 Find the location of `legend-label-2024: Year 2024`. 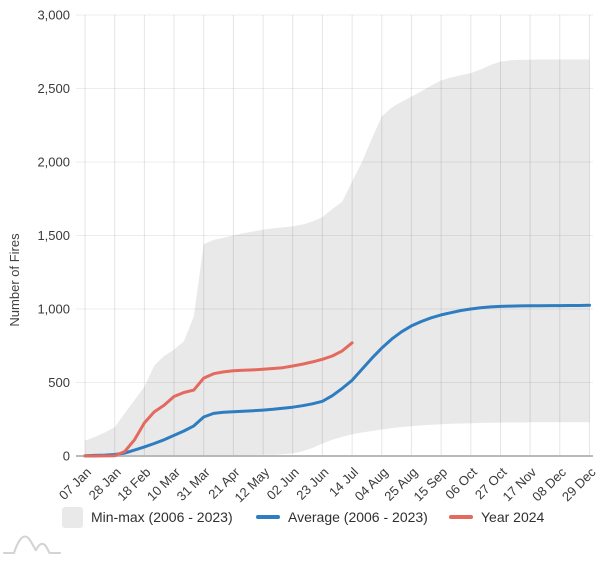

legend-label-2024: Year 2024 is located at coordinates (513, 517).